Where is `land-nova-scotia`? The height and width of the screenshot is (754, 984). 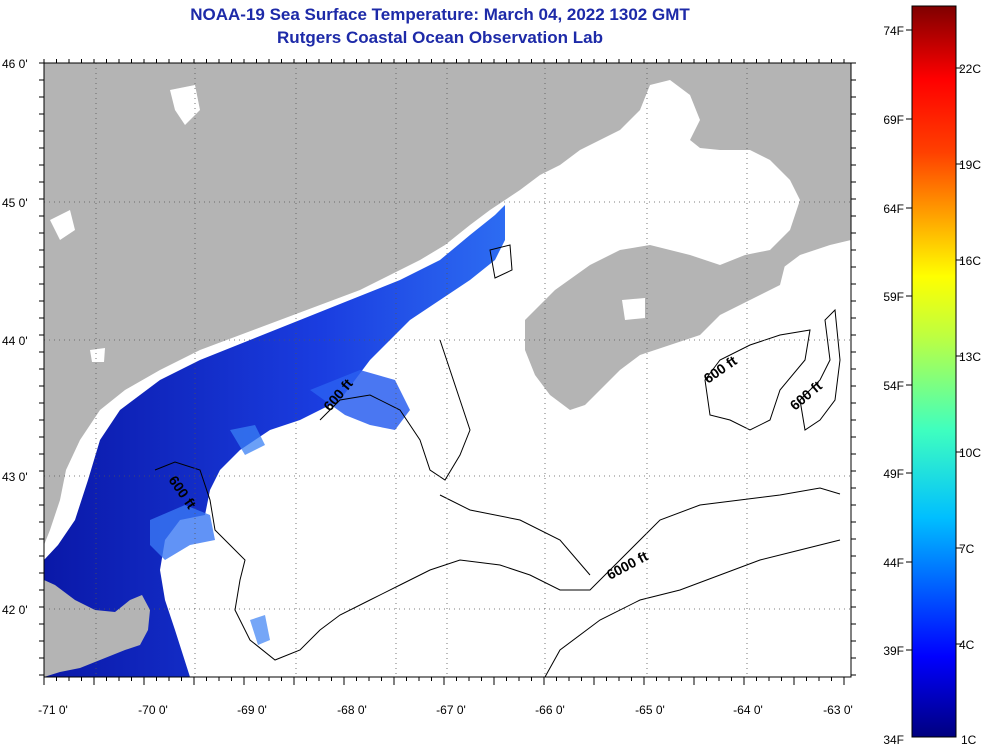
land-nova-scotia is located at coordinates (655, 327).